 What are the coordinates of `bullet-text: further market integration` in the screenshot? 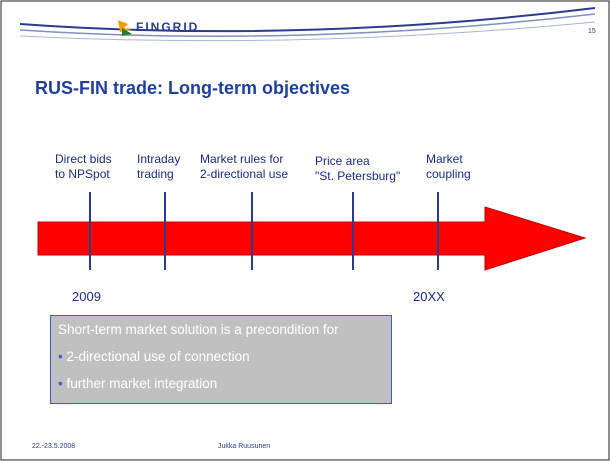 It's located at (142, 383).